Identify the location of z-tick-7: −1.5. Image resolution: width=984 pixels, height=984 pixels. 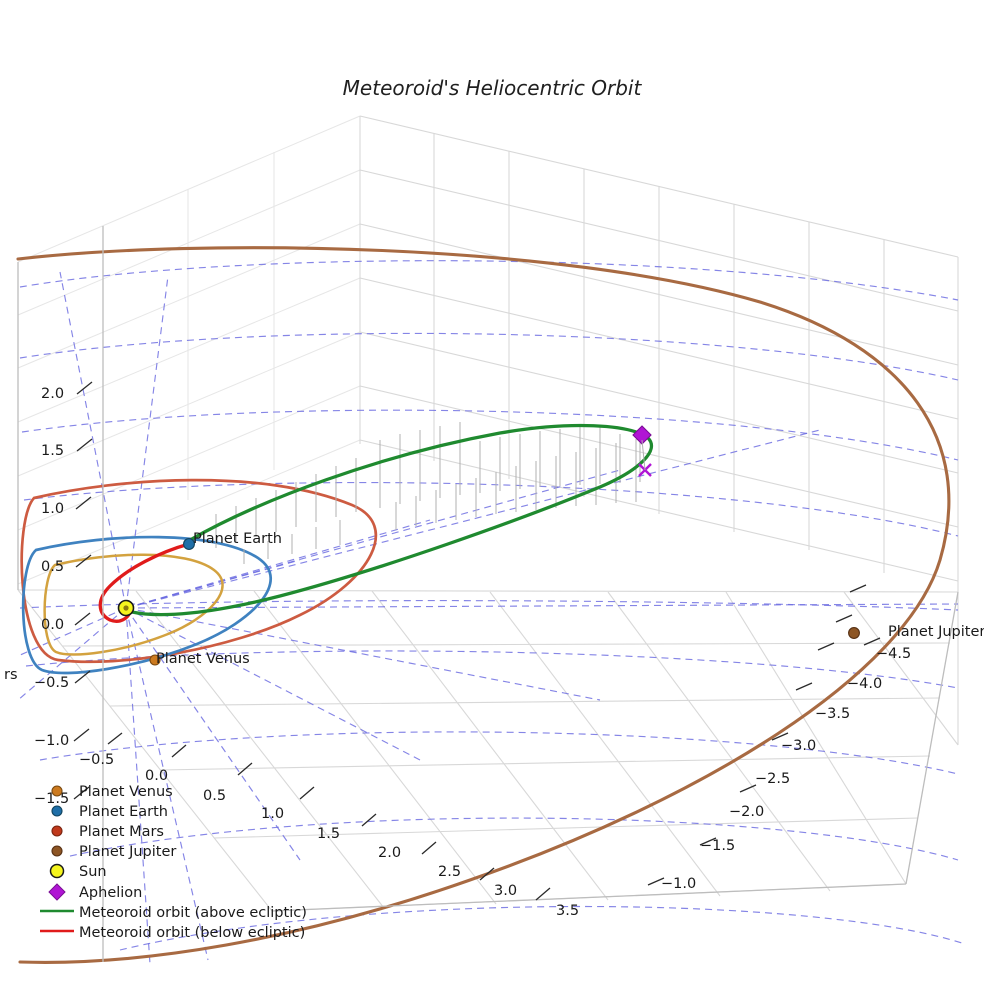
(51, 799).